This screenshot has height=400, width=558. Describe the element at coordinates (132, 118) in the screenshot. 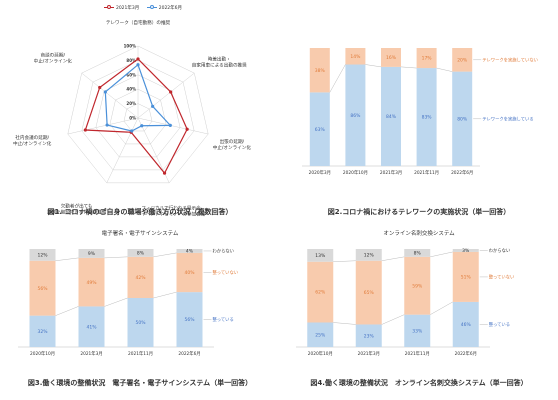

I see `radar-tick-label: 0%` at that location.